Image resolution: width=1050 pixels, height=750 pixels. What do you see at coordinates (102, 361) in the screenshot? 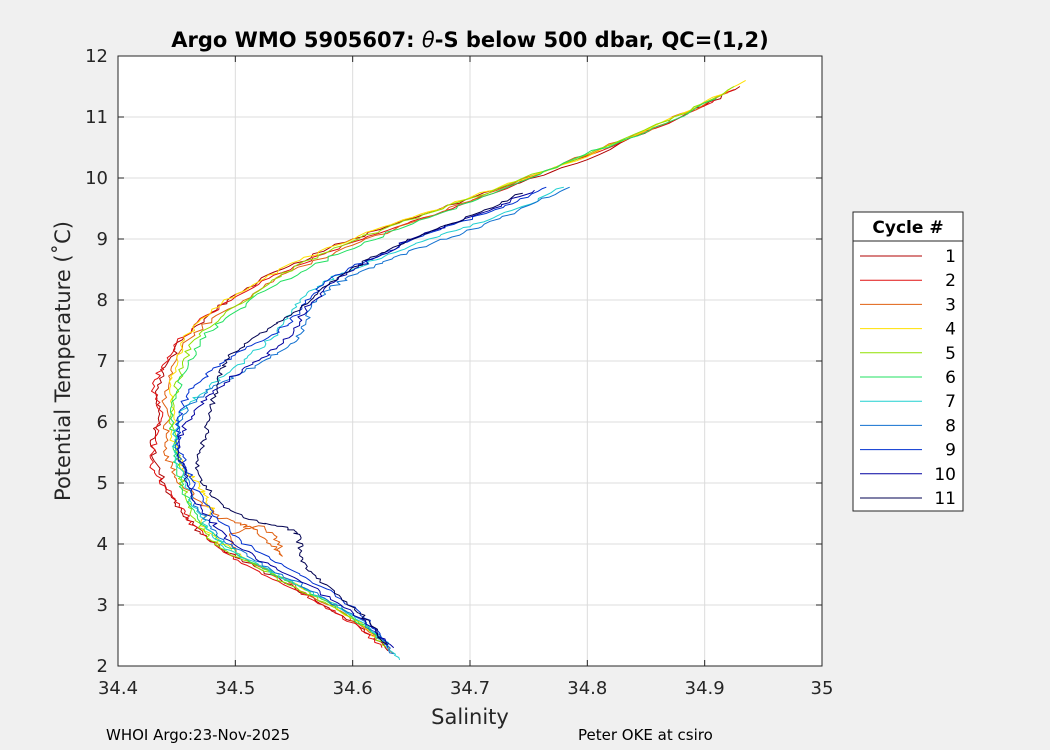
I see `y-tick-label: 7` at bounding box center [102, 361].